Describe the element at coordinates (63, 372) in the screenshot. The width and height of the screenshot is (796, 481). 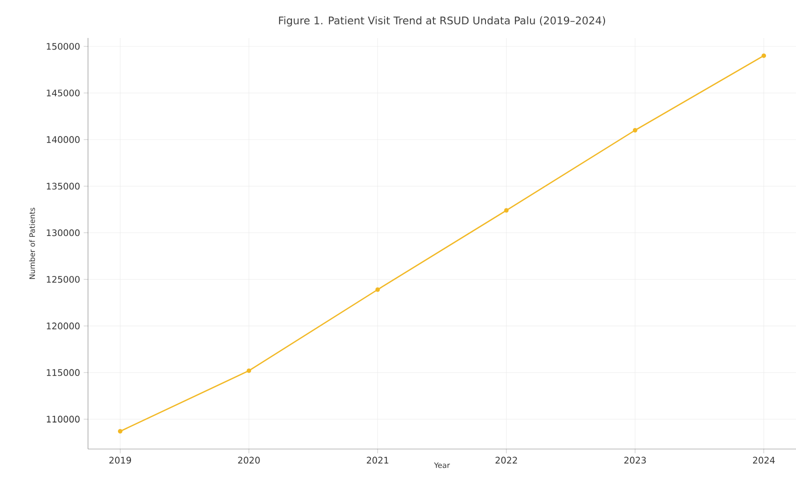
I see `y-tick-label: 115000` at that location.